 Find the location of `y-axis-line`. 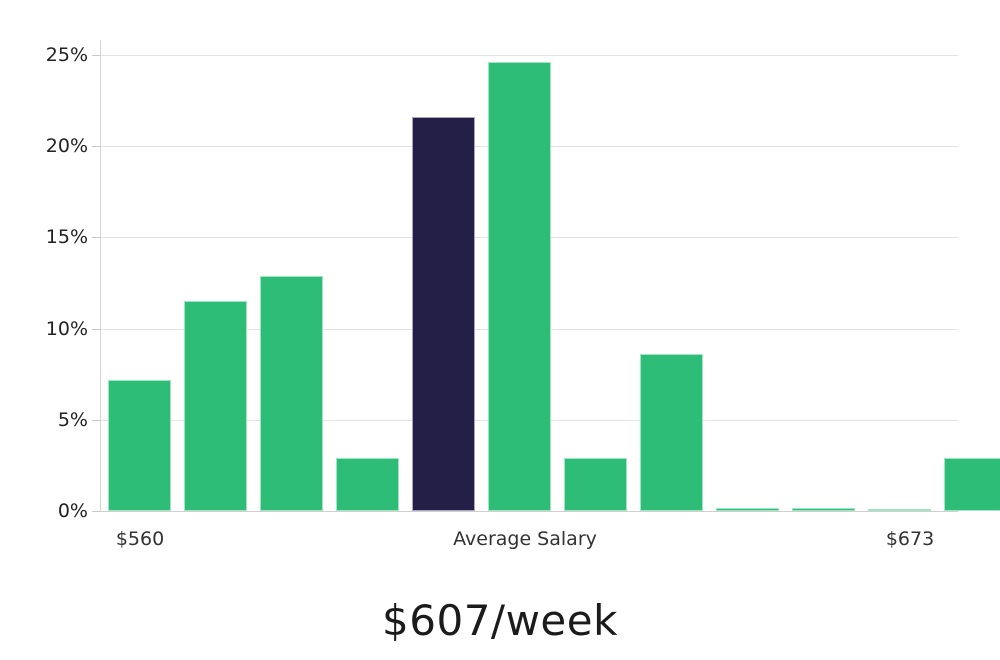

y-axis-line is located at coordinates (100, 275).